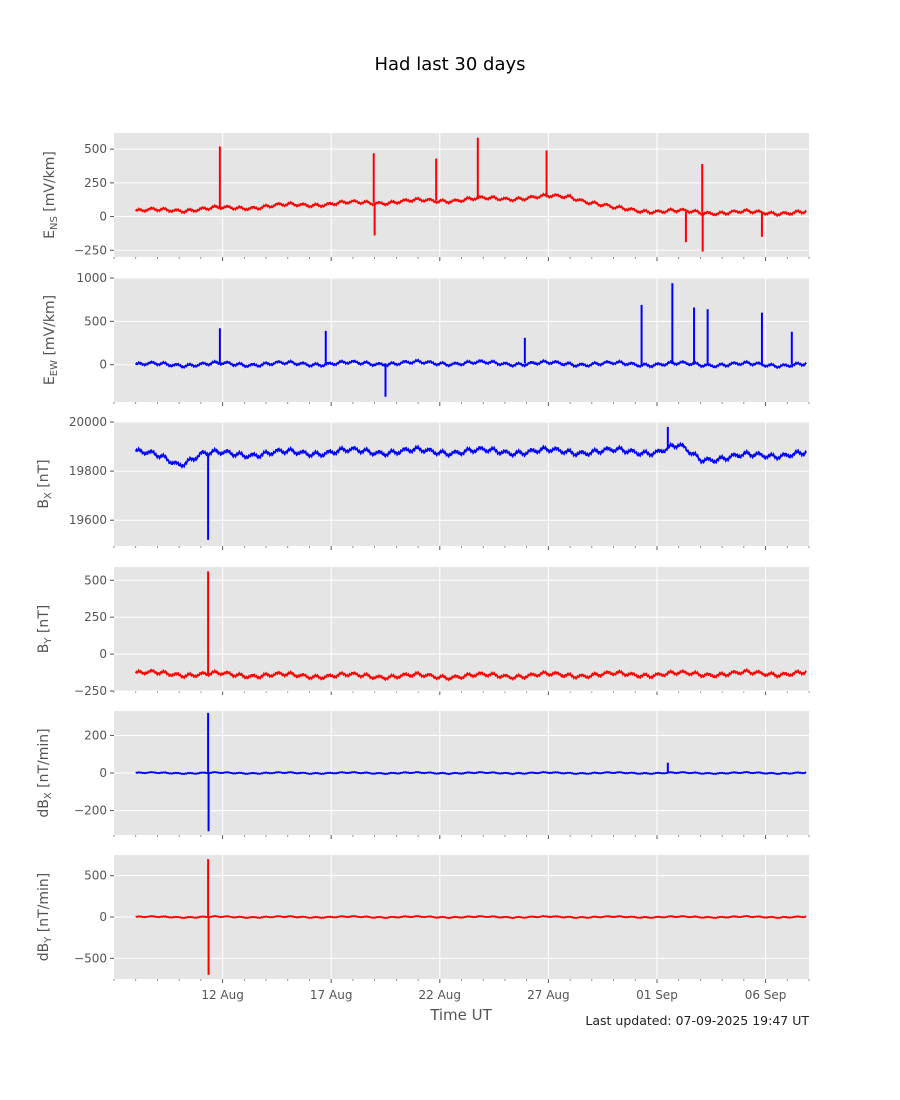 This screenshot has height=1100, width=900. Describe the element at coordinates (657, 995) in the screenshot. I see `x-tick-label: 01 Sep` at that location.